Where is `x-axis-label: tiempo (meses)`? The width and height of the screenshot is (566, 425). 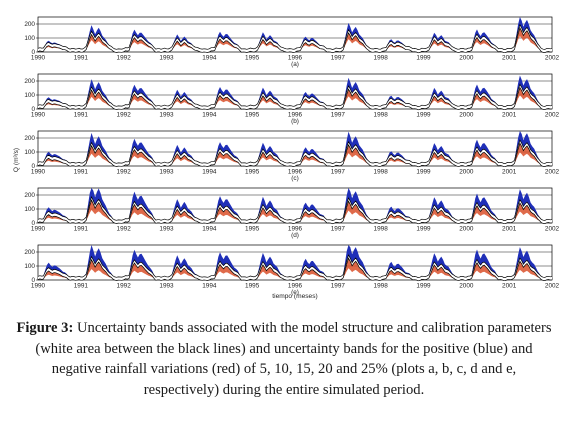 x-axis-label: tiempo (meses) is located at coordinates (294, 296).